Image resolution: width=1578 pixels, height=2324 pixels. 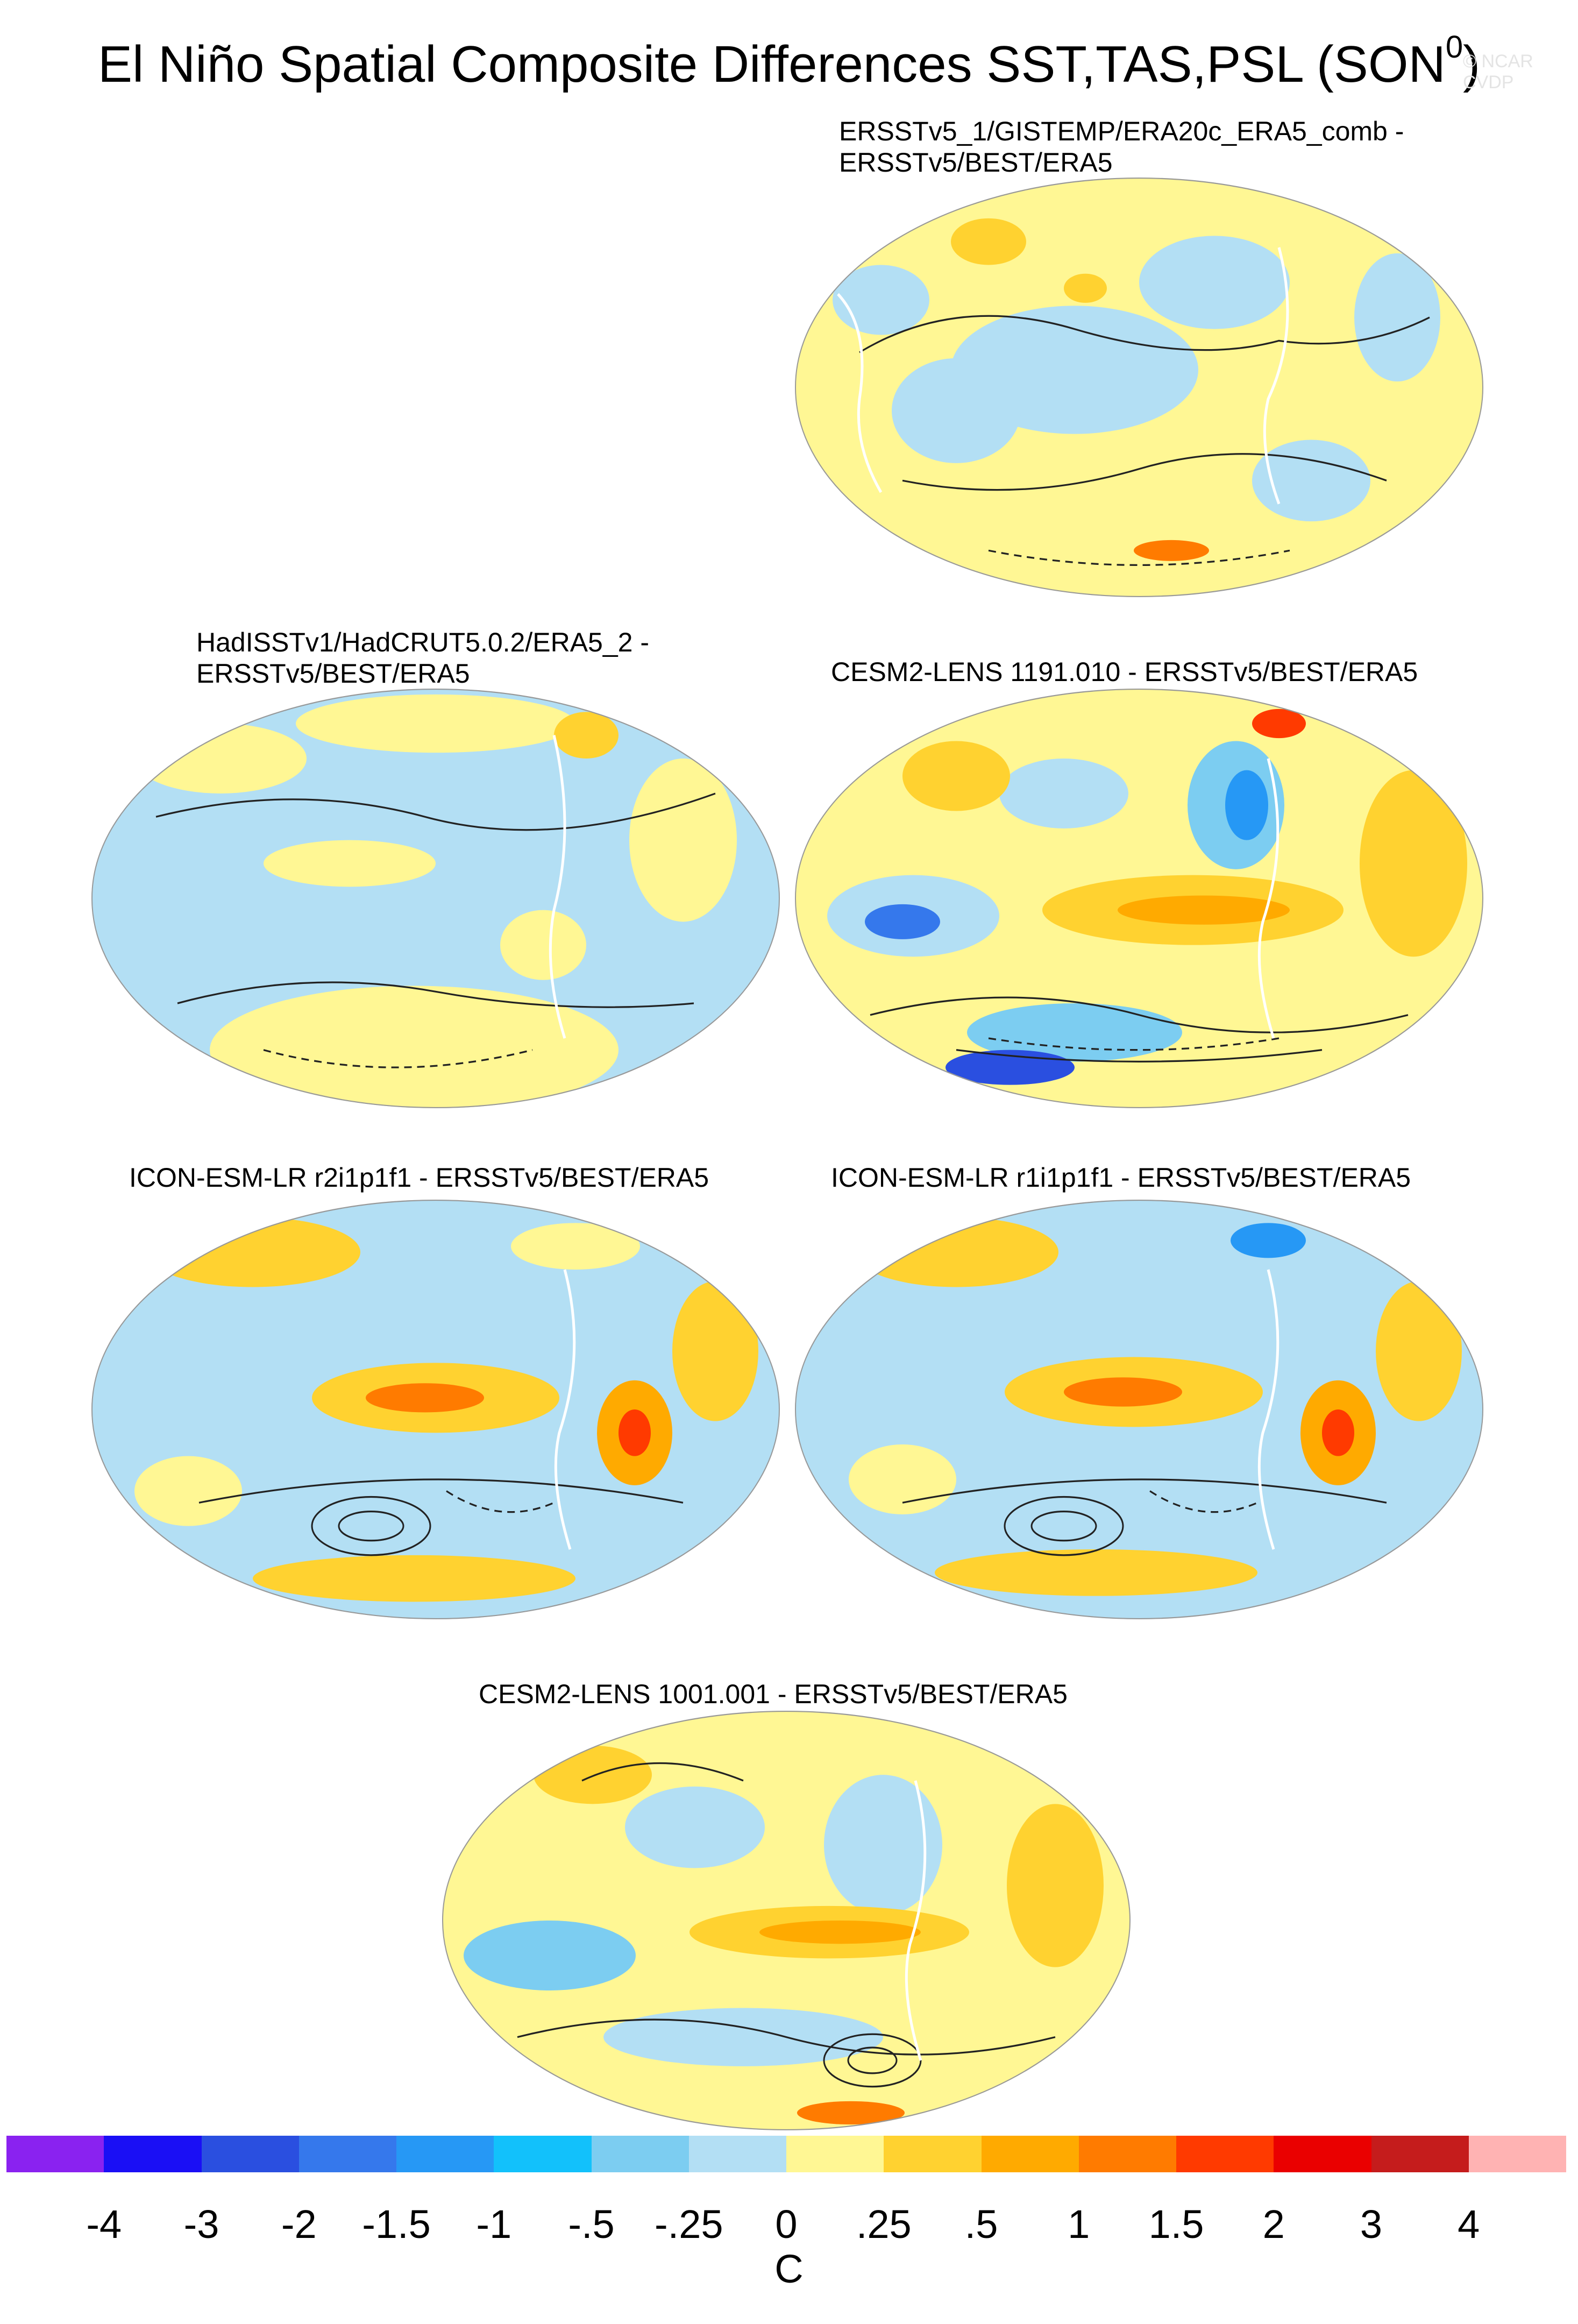 I want to click on panel-5-label: ICON-ESM-LR r1i1p1f1 - ERSSTv5/BEST/ERA5, so click(x=1121, y=1177).